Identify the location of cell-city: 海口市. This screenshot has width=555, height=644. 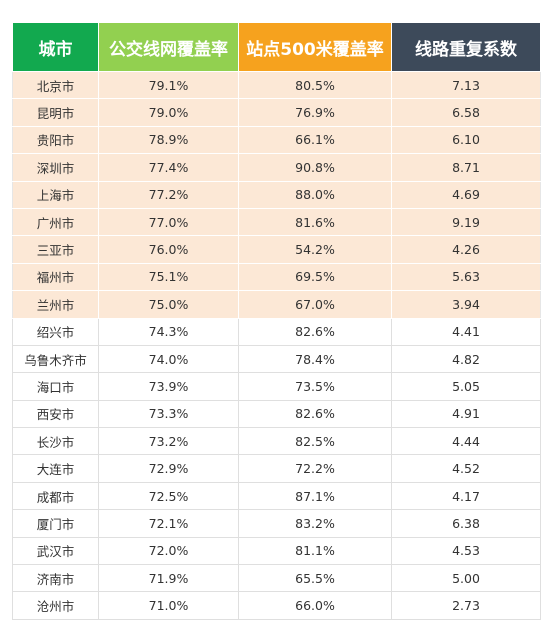
(55, 386).